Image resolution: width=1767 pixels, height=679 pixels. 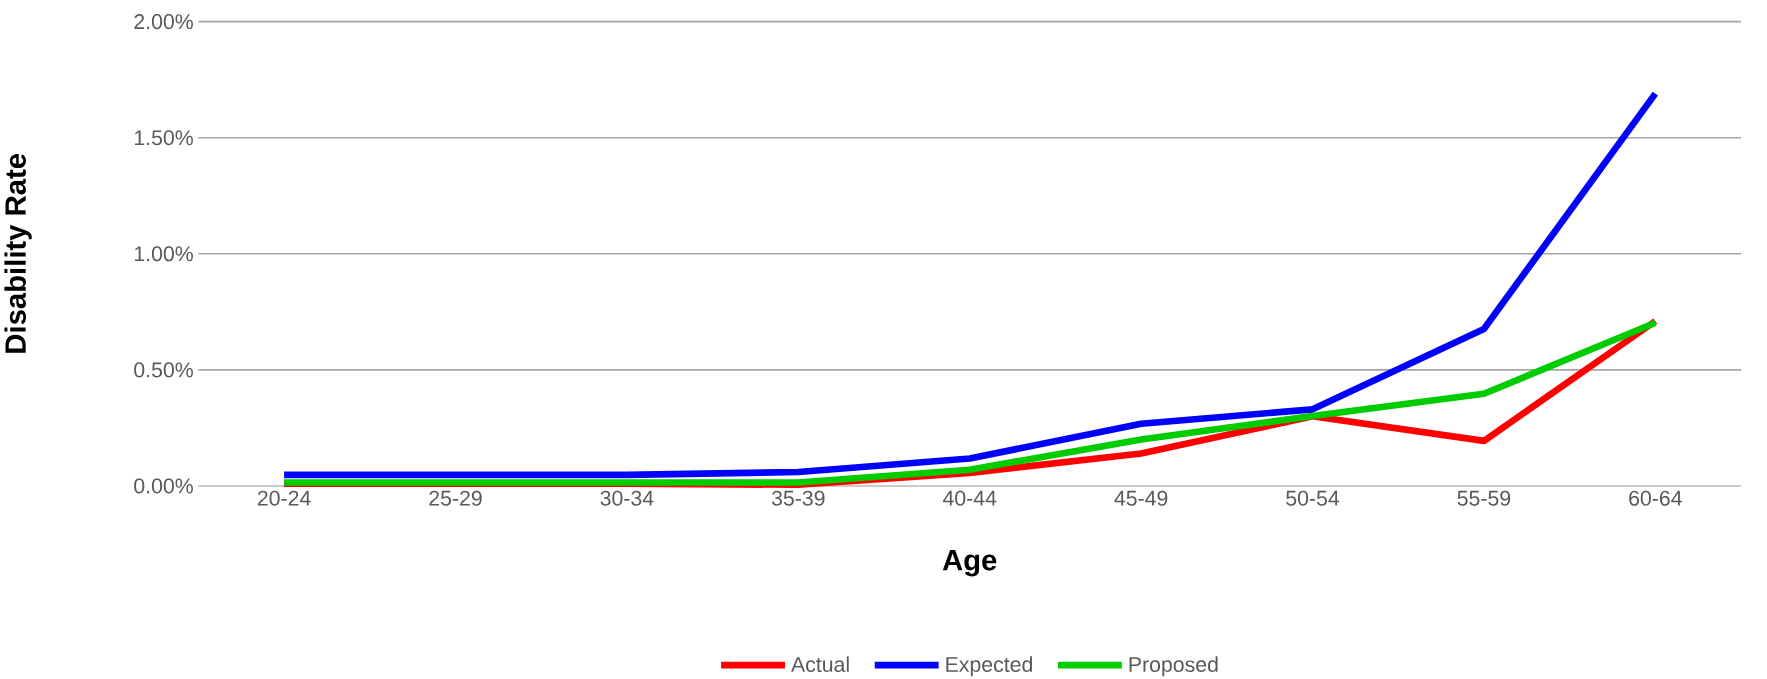 What do you see at coordinates (1141, 498) in the screenshot?
I see `x-tick-label: 45-49` at bounding box center [1141, 498].